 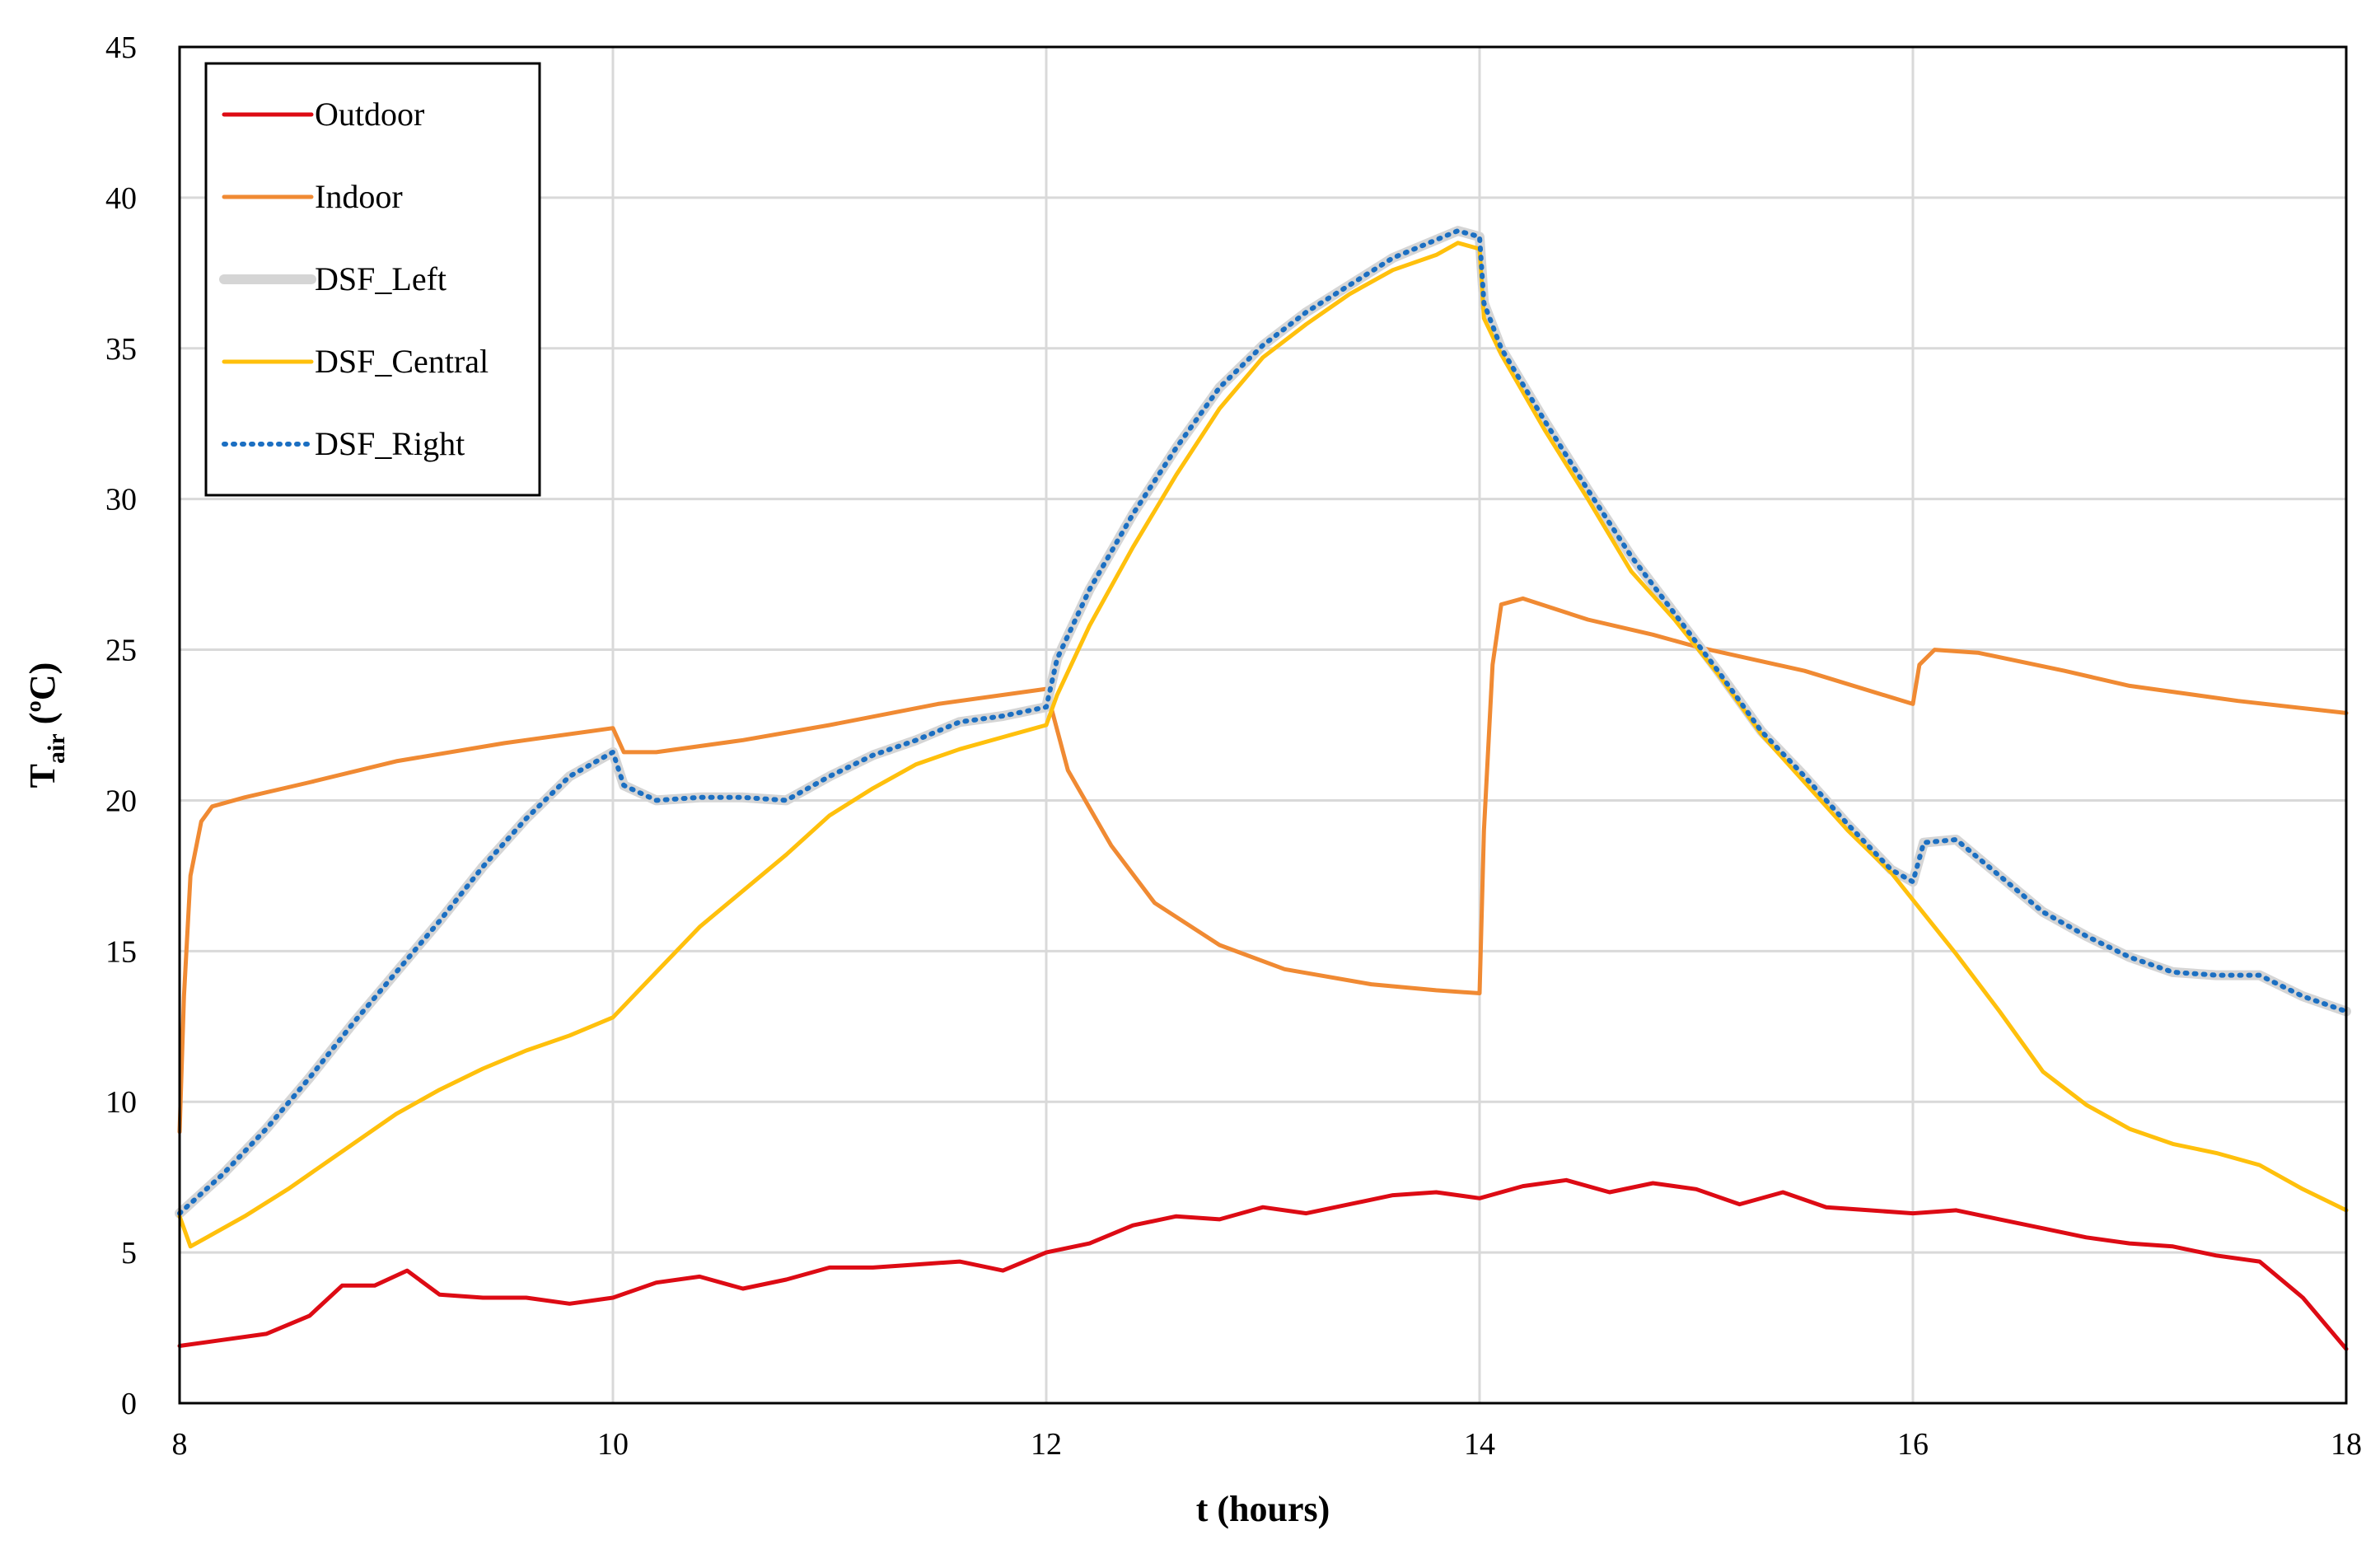 What do you see at coordinates (121, 350) in the screenshot?
I see `y-tick-label: 35` at bounding box center [121, 350].